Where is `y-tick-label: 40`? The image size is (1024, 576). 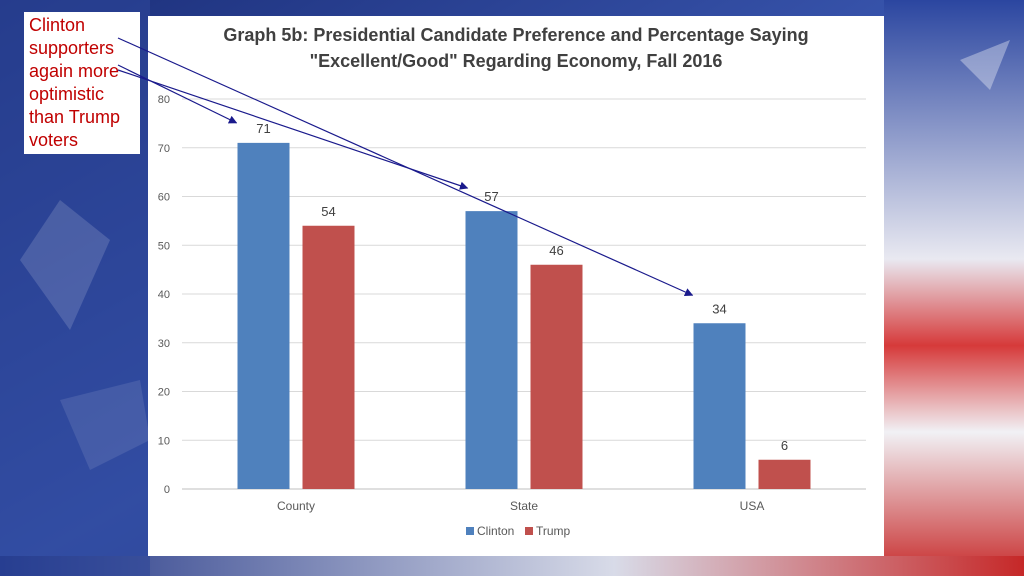 y-tick-label: 40 is located at coordinates (164, 295).